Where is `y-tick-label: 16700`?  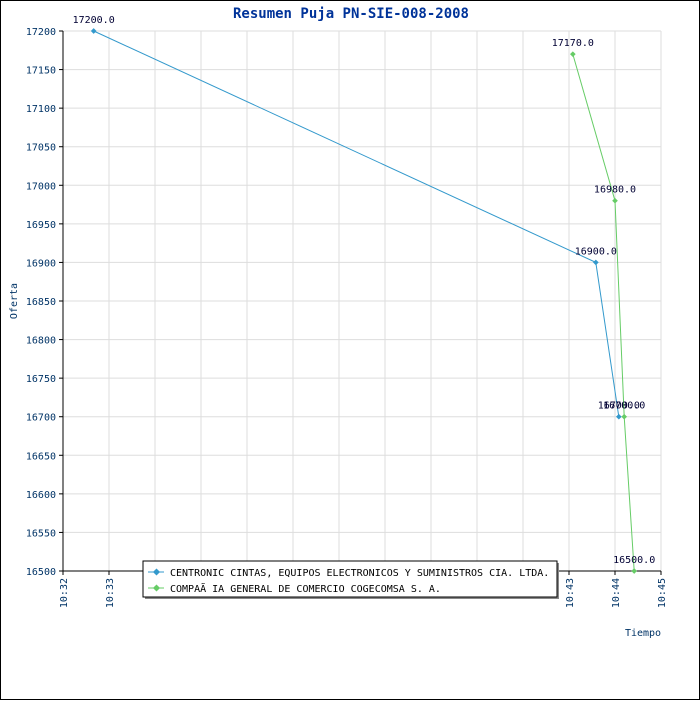 y-tick-label: 16700 is located at coordinates (41, 418).